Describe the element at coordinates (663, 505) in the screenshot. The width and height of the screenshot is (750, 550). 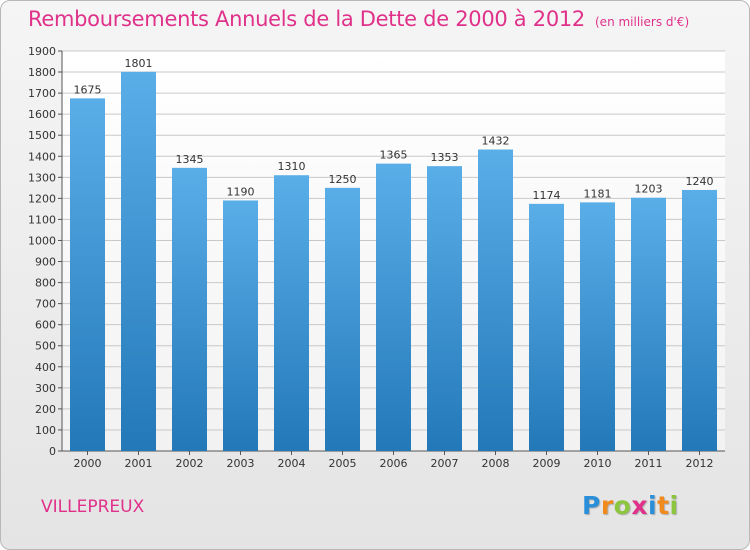
I see `logo-letter: t` at that location.